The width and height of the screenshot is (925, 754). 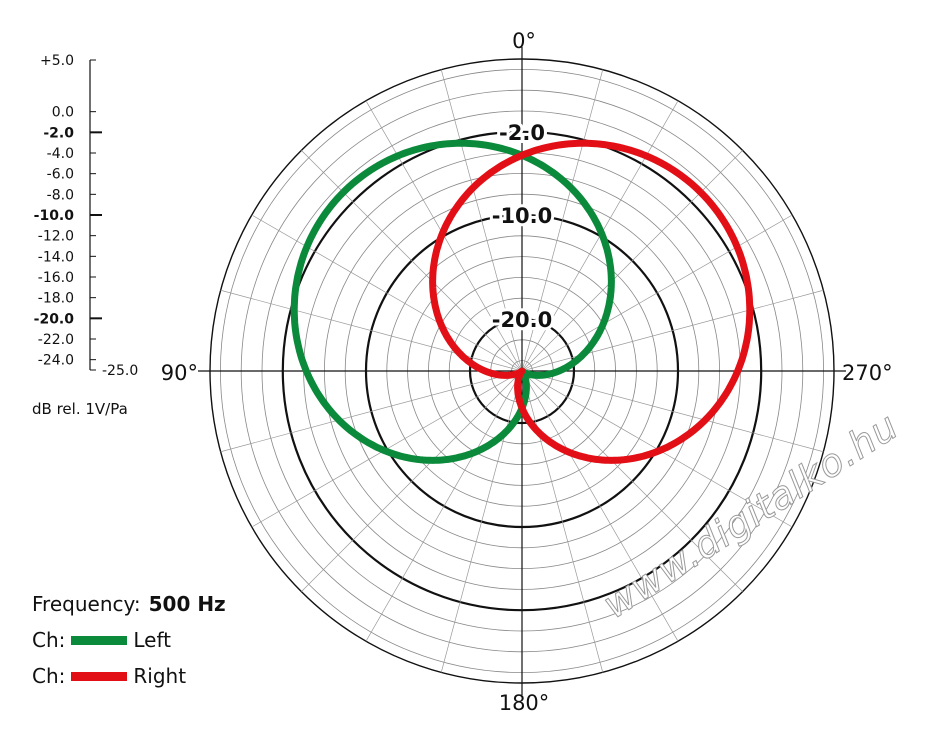 I want to click on scale-tick-label: -12.0, so click(x=56, y=237).